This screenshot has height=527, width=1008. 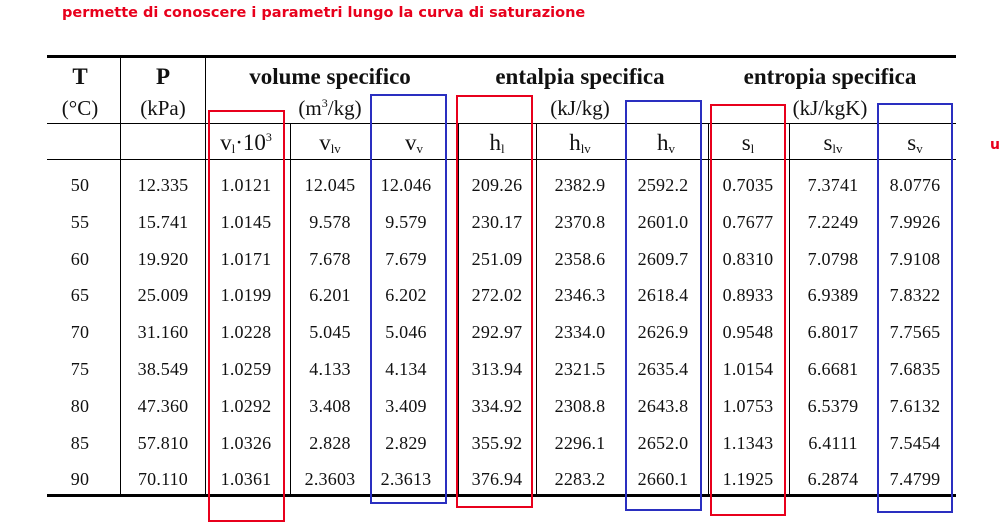 What do you see at coordinates (246, 221) in the screenshot?
I see `cell-vl: 1.0145` at bounding box center [246, 221].